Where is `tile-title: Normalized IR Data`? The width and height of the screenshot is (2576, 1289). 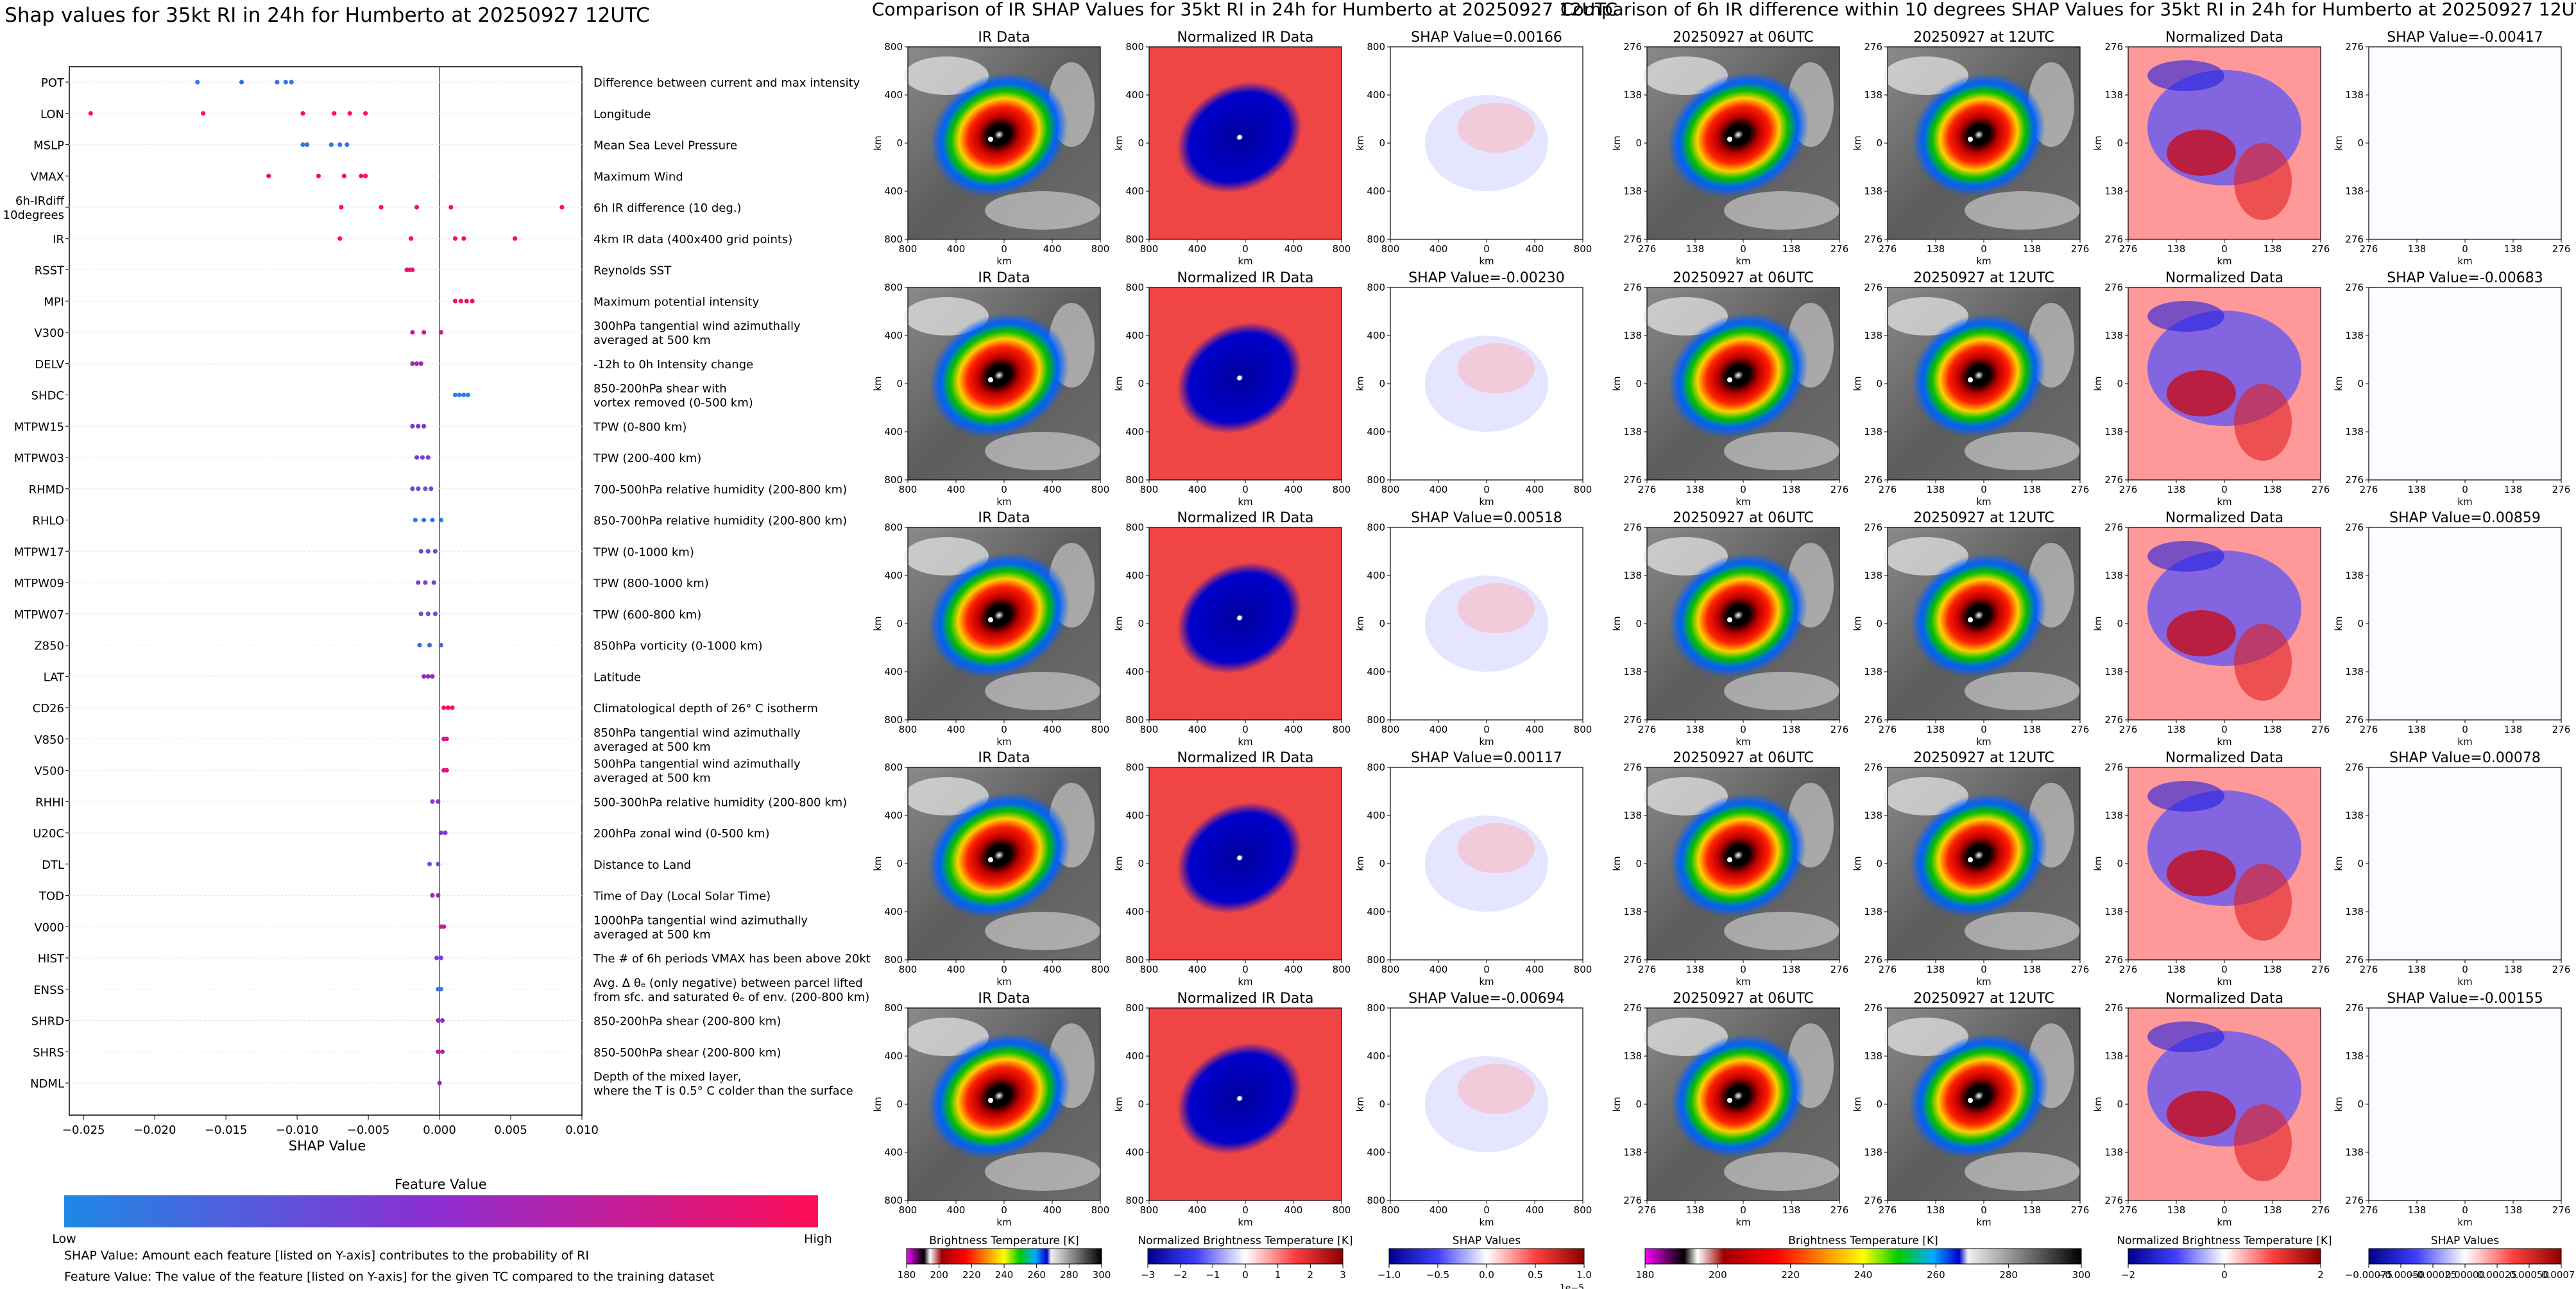
tile-title: Normalized IR Data is located at coordinates (1245, 758).